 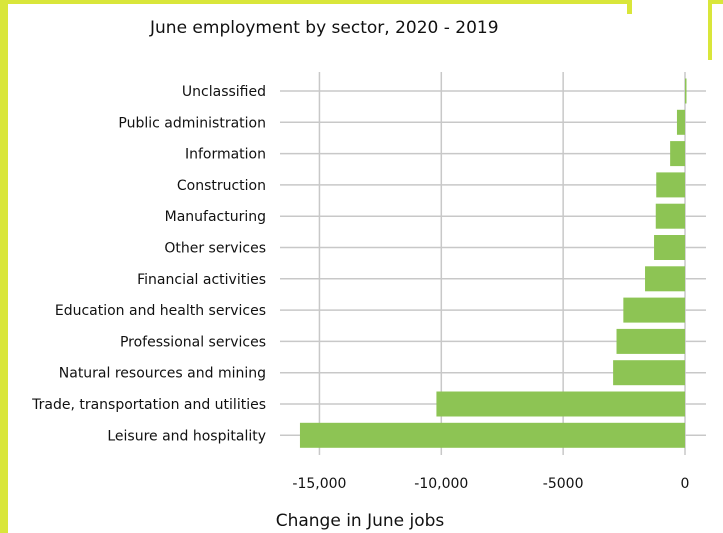 What do you see at coordinates (193, 342) in the screenshot?
I see `category-label-8: Professional services` at bounding box center [193, 342].